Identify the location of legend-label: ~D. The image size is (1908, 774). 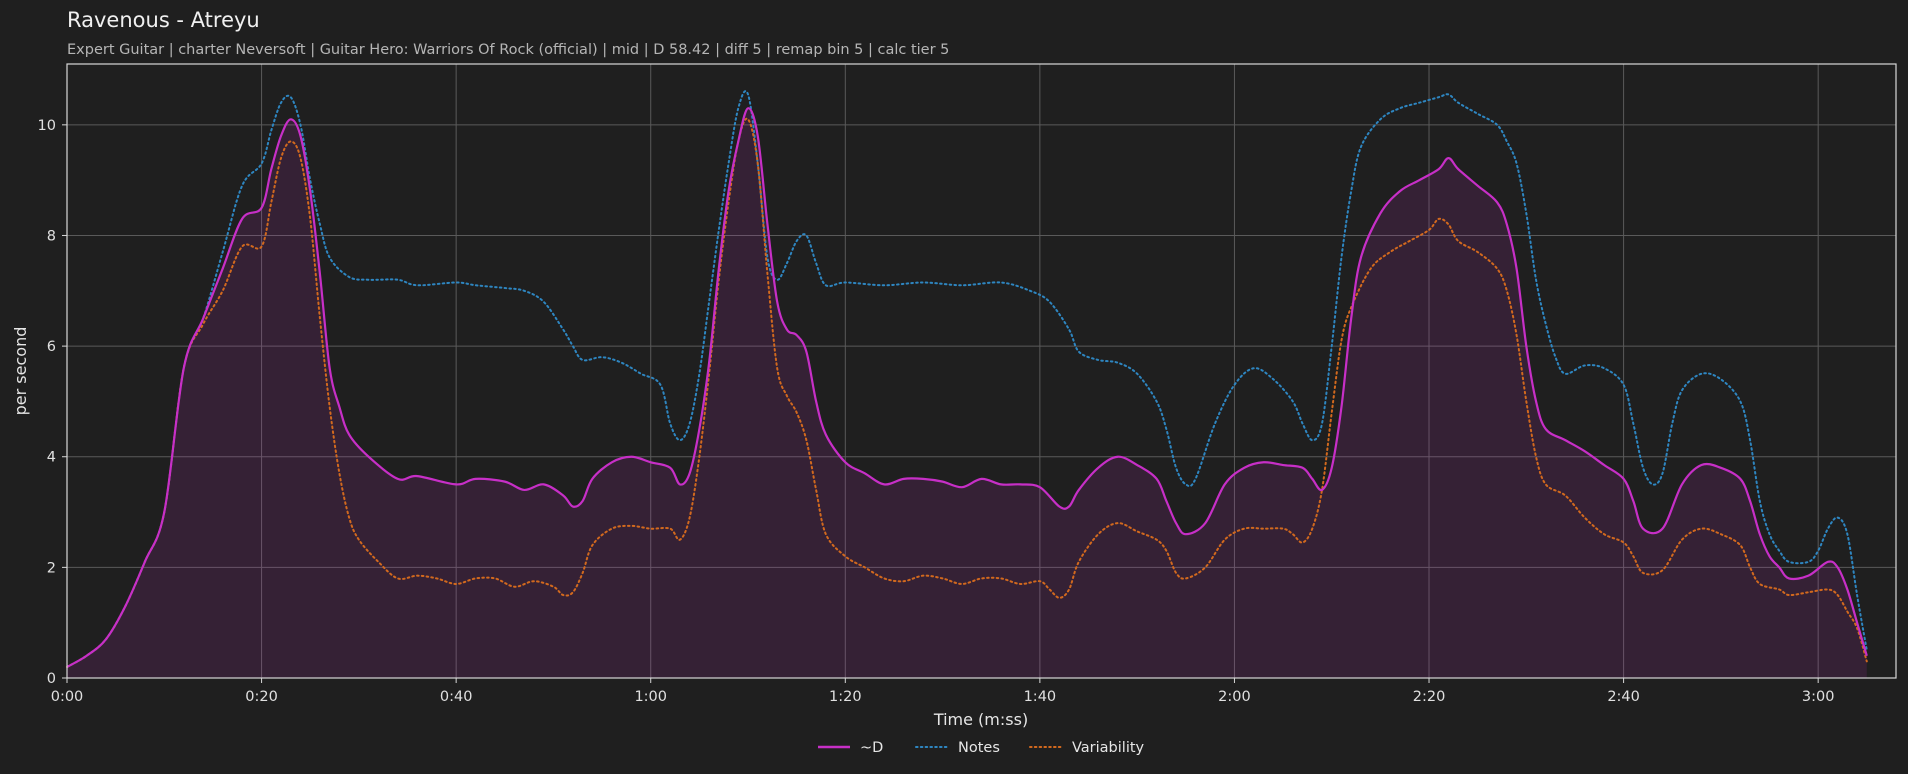
(871, 748).